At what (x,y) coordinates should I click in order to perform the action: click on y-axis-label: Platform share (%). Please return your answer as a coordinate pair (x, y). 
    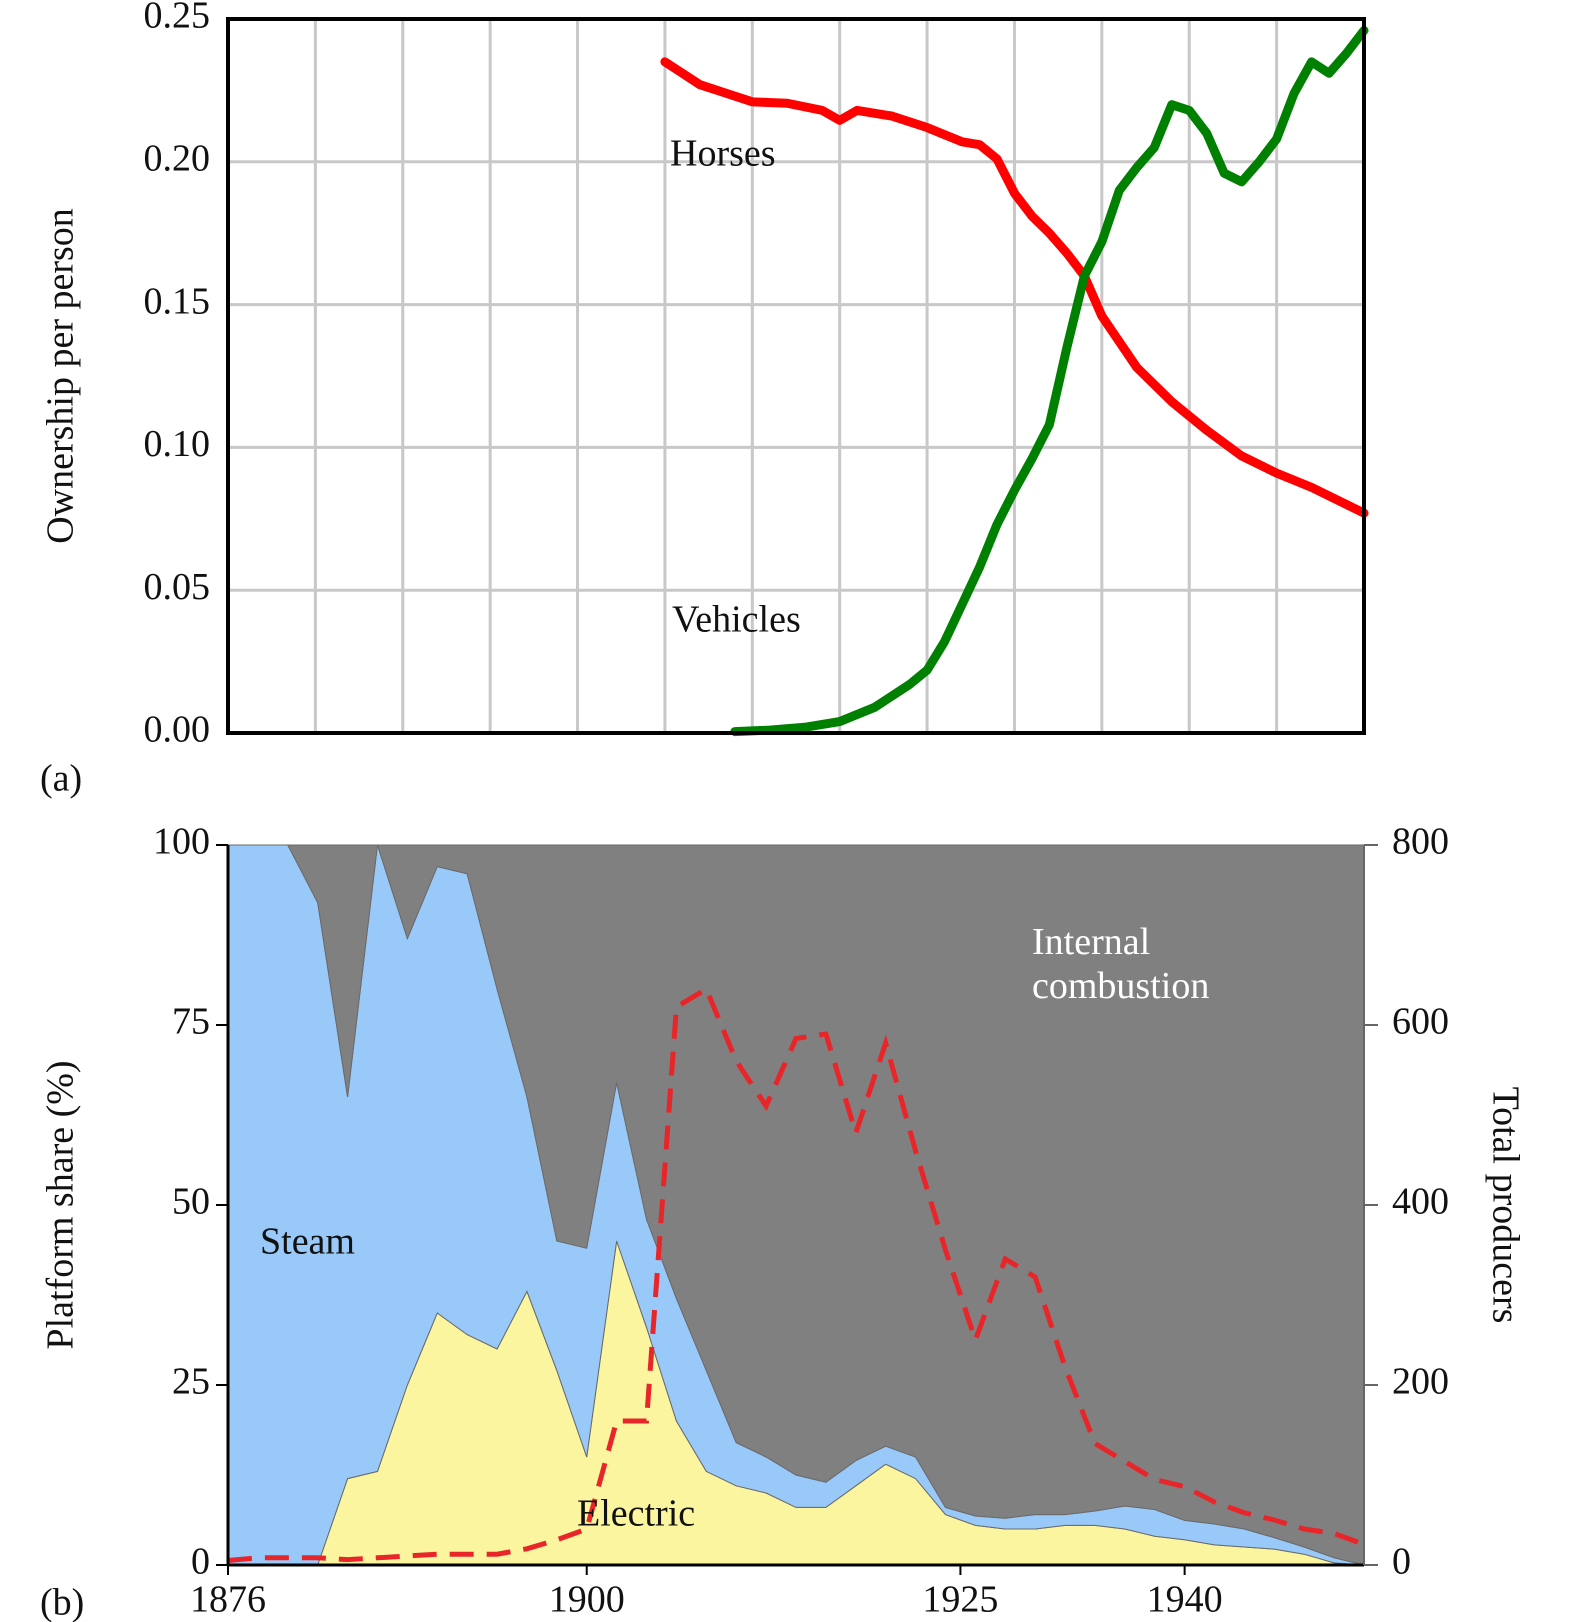
    Looking at the image, I should click on (61, 1204).